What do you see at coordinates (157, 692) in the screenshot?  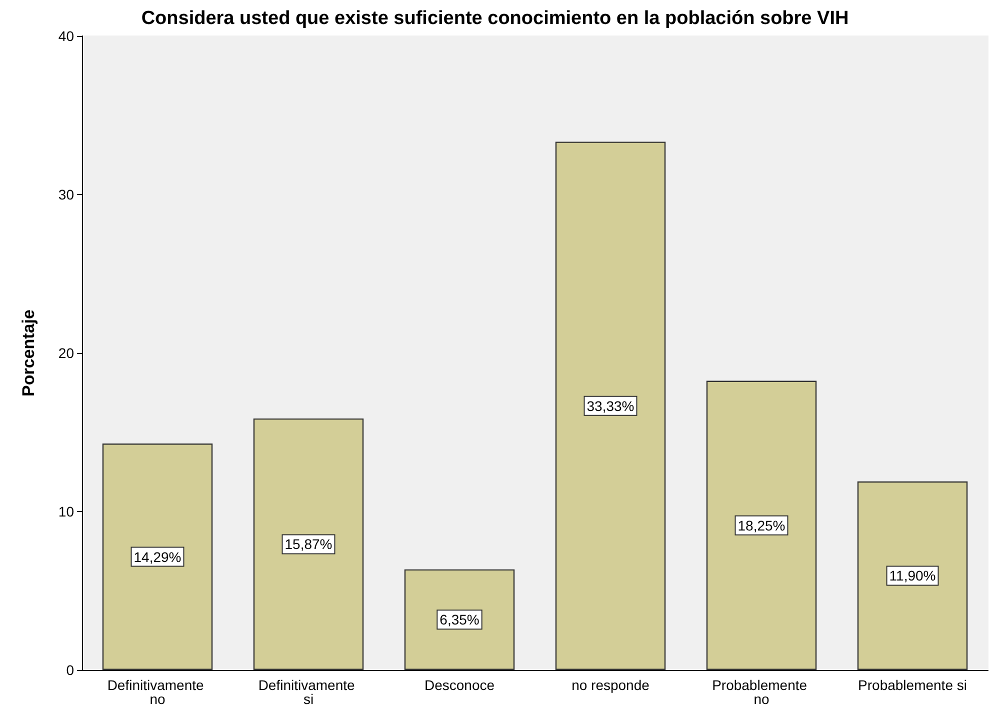 I see `x-tick-label: Definitivamente no` at bounding box center [157, 692].